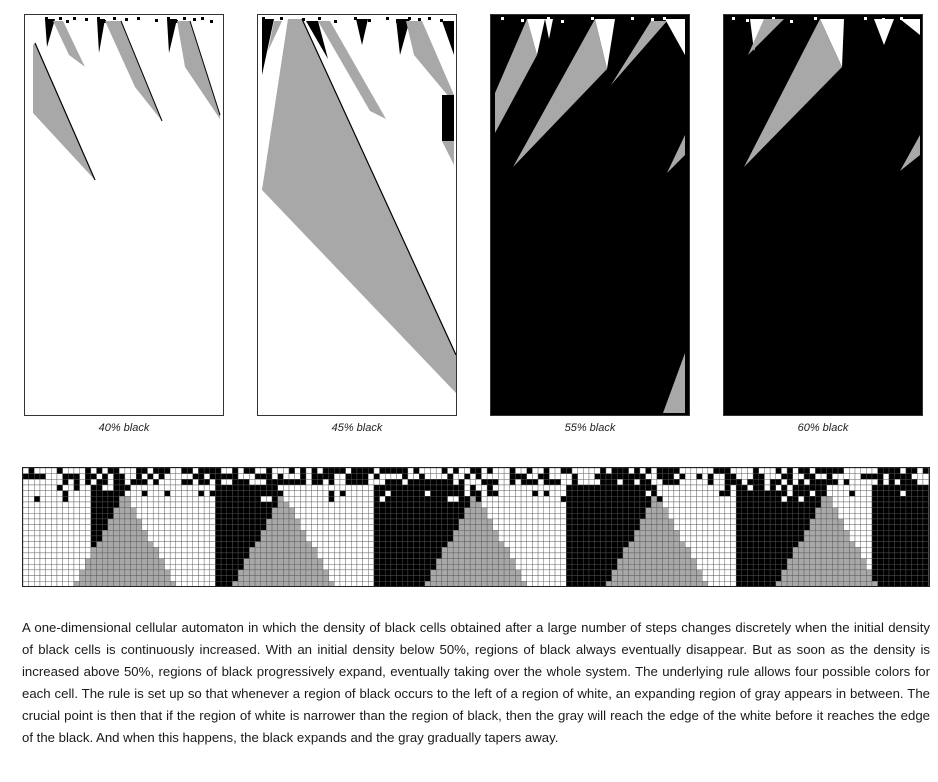 The width and height of the screenshot is (938, 782). I want to click on panel-label-60: 60% black, so click(823, 428).